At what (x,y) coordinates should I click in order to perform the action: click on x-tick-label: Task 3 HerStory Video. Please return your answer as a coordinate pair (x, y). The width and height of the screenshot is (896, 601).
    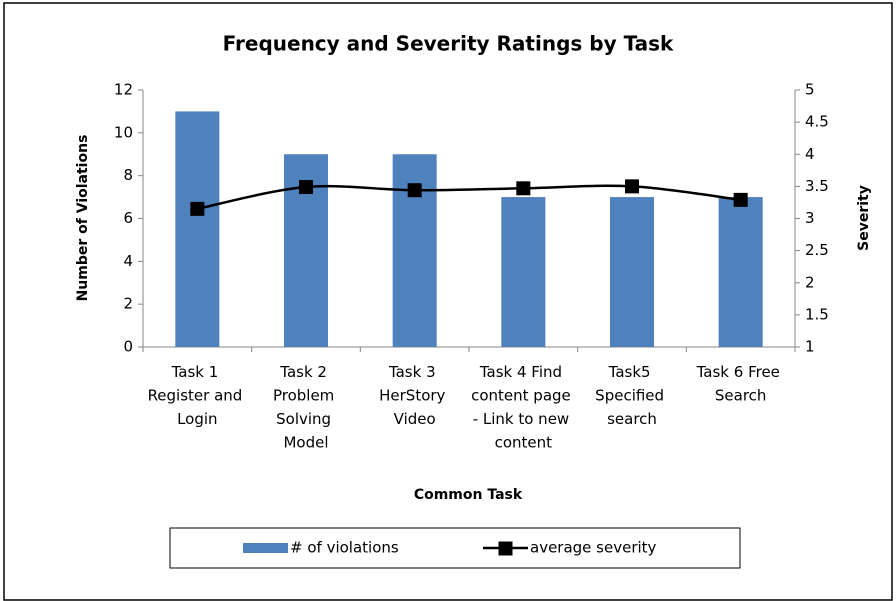
    Looking at the image, I should click on (414, 395).